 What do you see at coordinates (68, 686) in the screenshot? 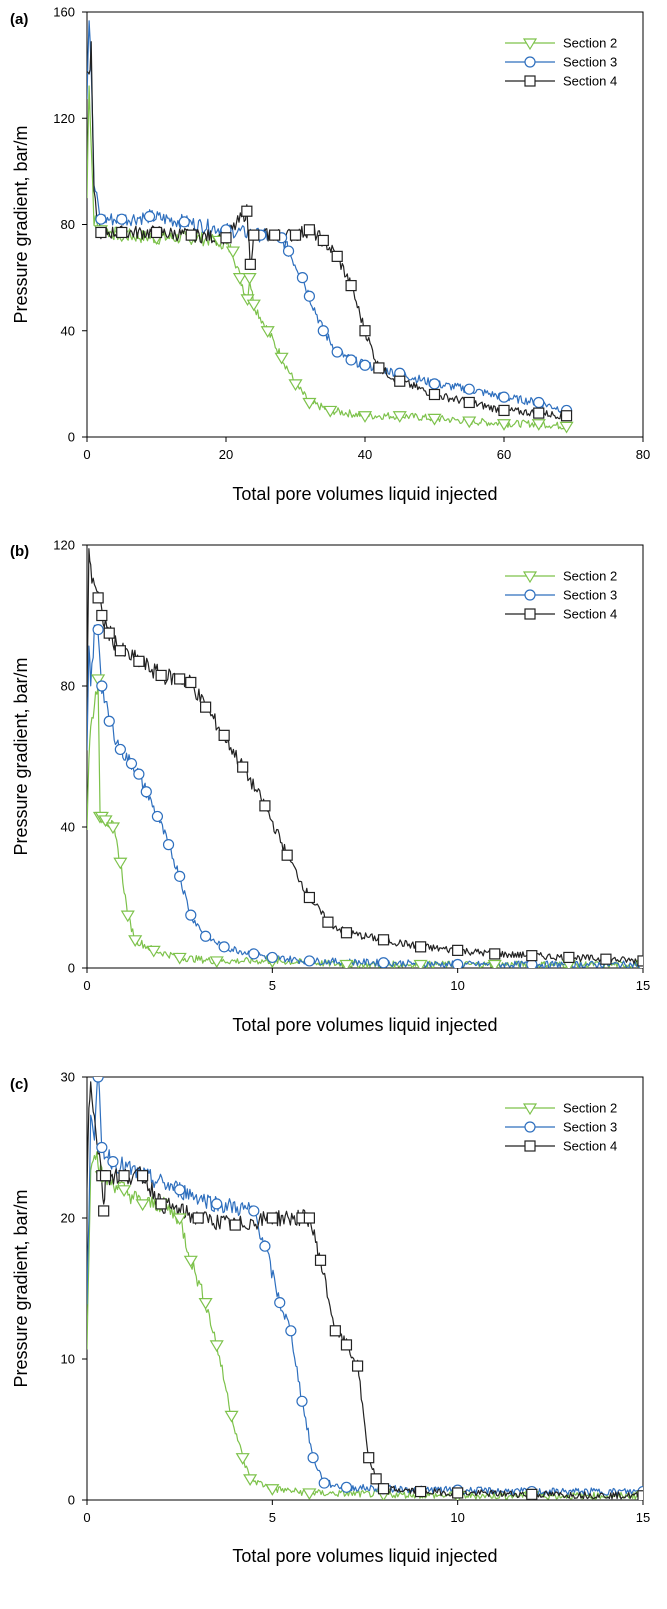
I see `y-tick-label: 80` at bounding box center [68, 686].